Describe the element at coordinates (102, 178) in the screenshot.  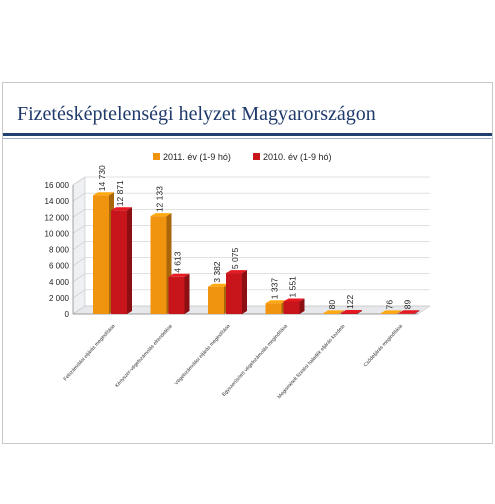
I see `data-label: 14 730` at that location.